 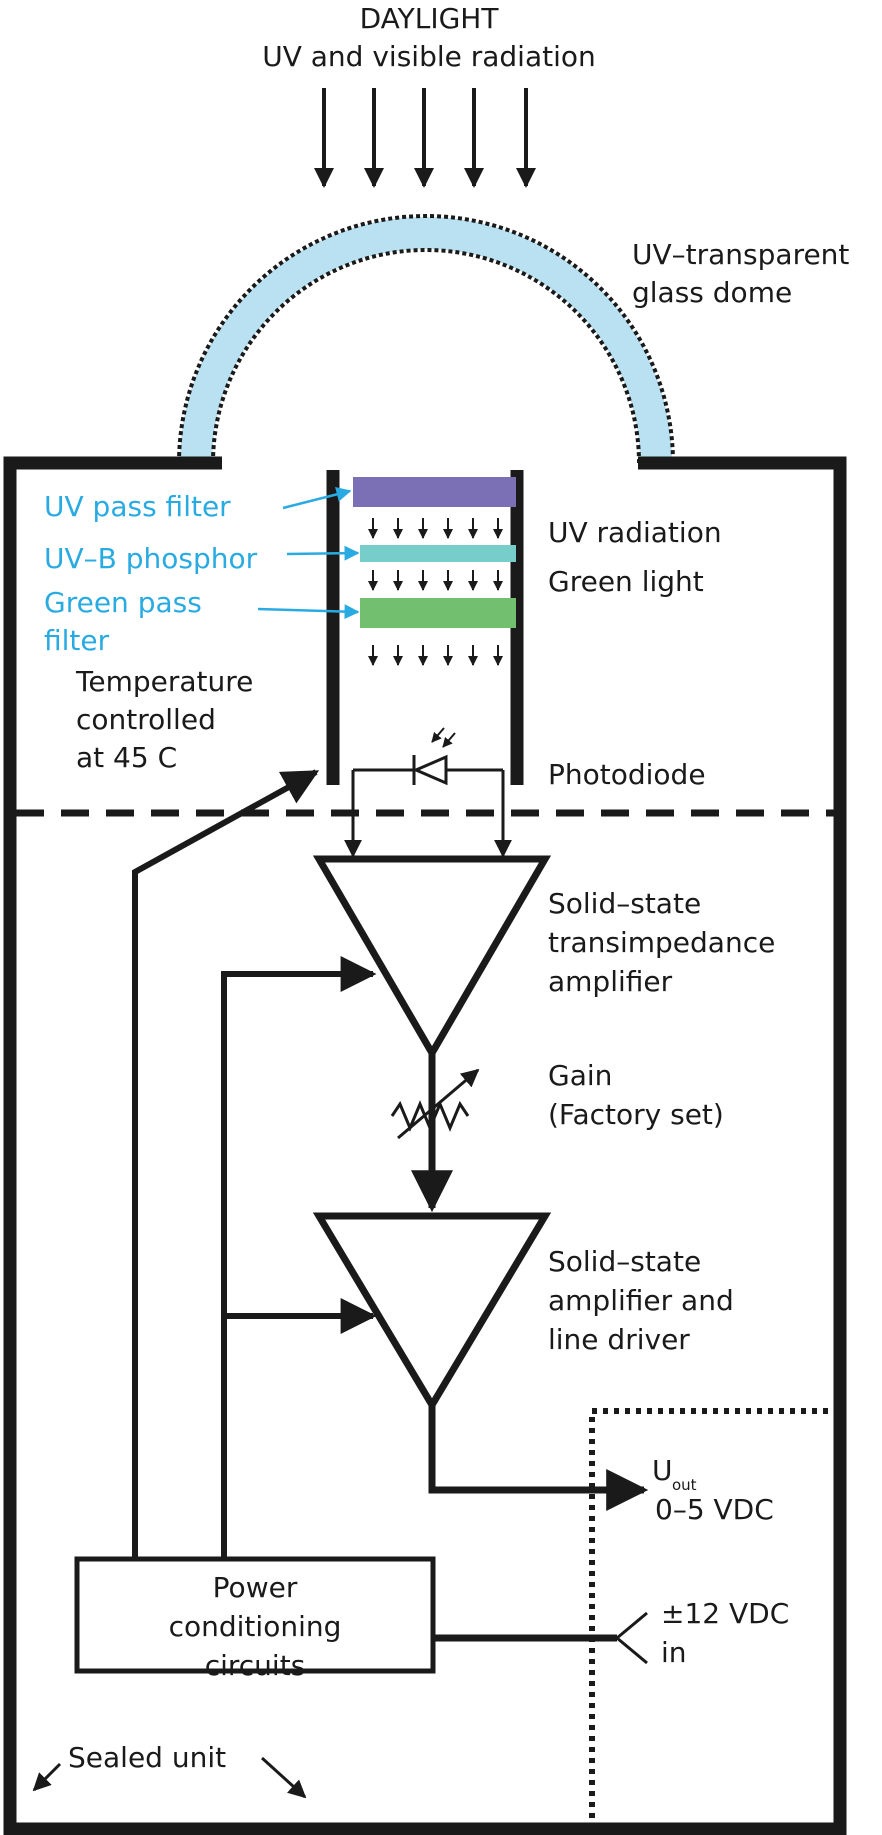 What do you see at coordinates (428, 788) in the screenshot?
I see `photodiode-symbol` at bounding box center [428, 788].